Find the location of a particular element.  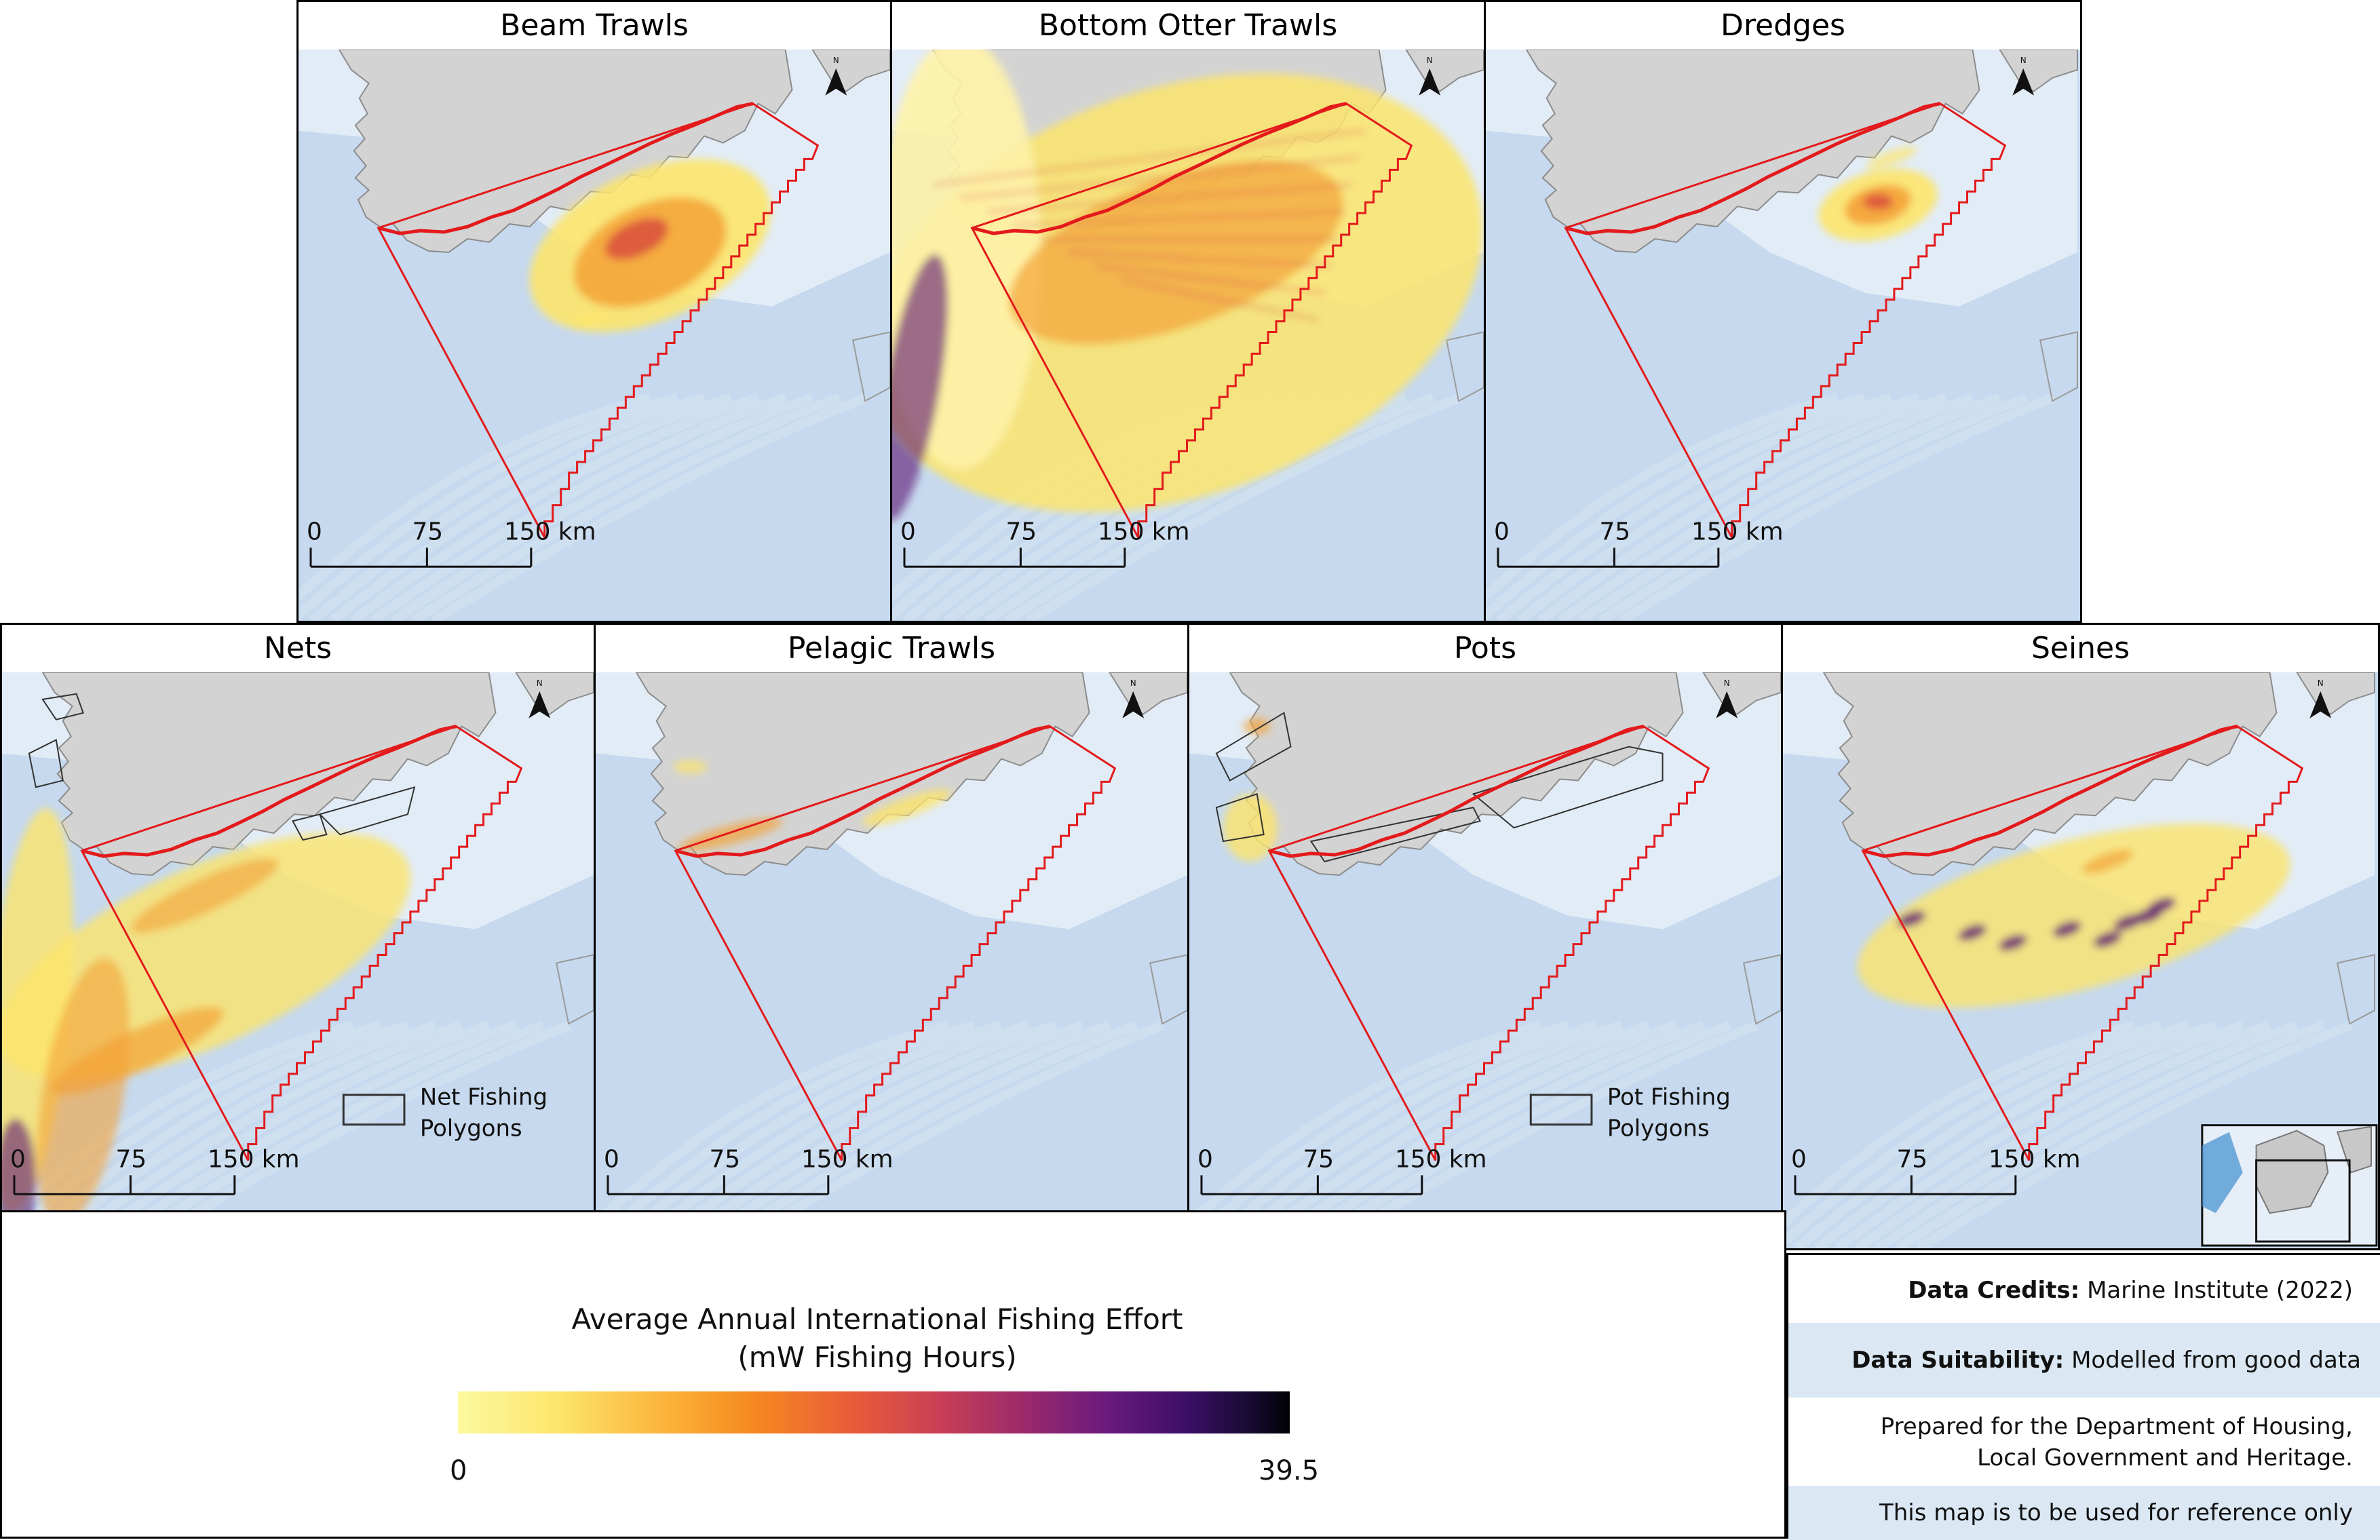

panel-title: Nets is located at coordinates (298, 650).